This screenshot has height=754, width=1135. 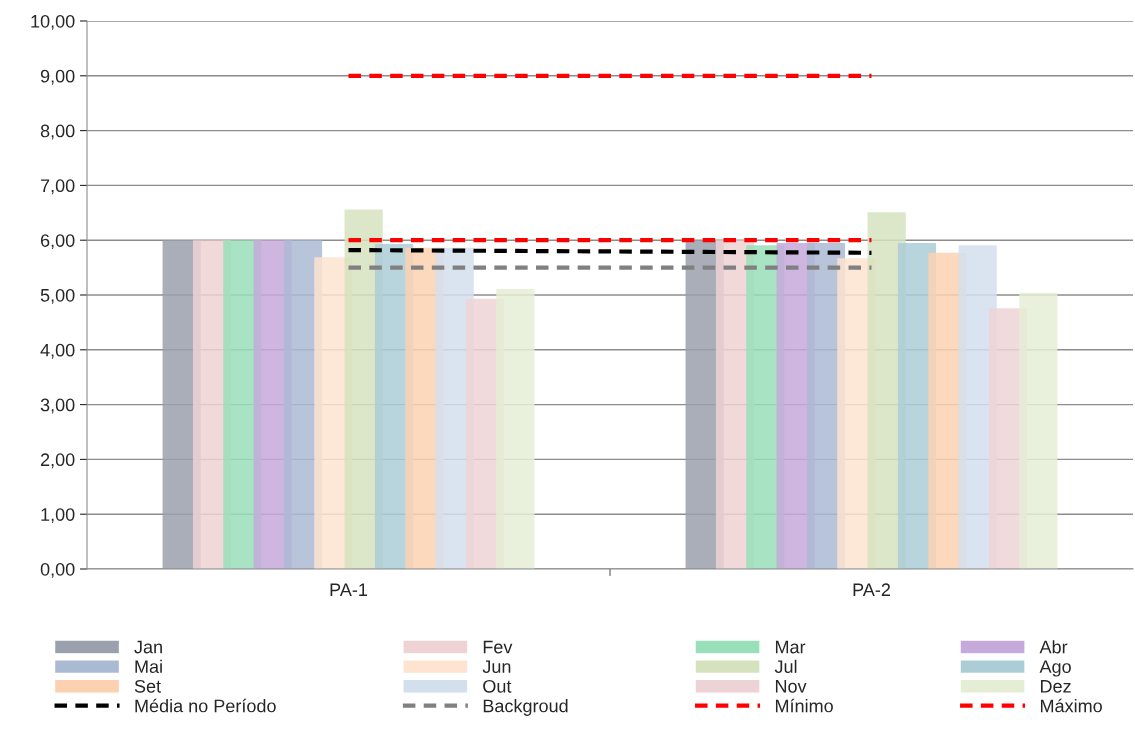 What do you see at coordinates (57, 461) in the screenshot?
I see `y-tick-label: 2,00` at bounding box center [57, 461].